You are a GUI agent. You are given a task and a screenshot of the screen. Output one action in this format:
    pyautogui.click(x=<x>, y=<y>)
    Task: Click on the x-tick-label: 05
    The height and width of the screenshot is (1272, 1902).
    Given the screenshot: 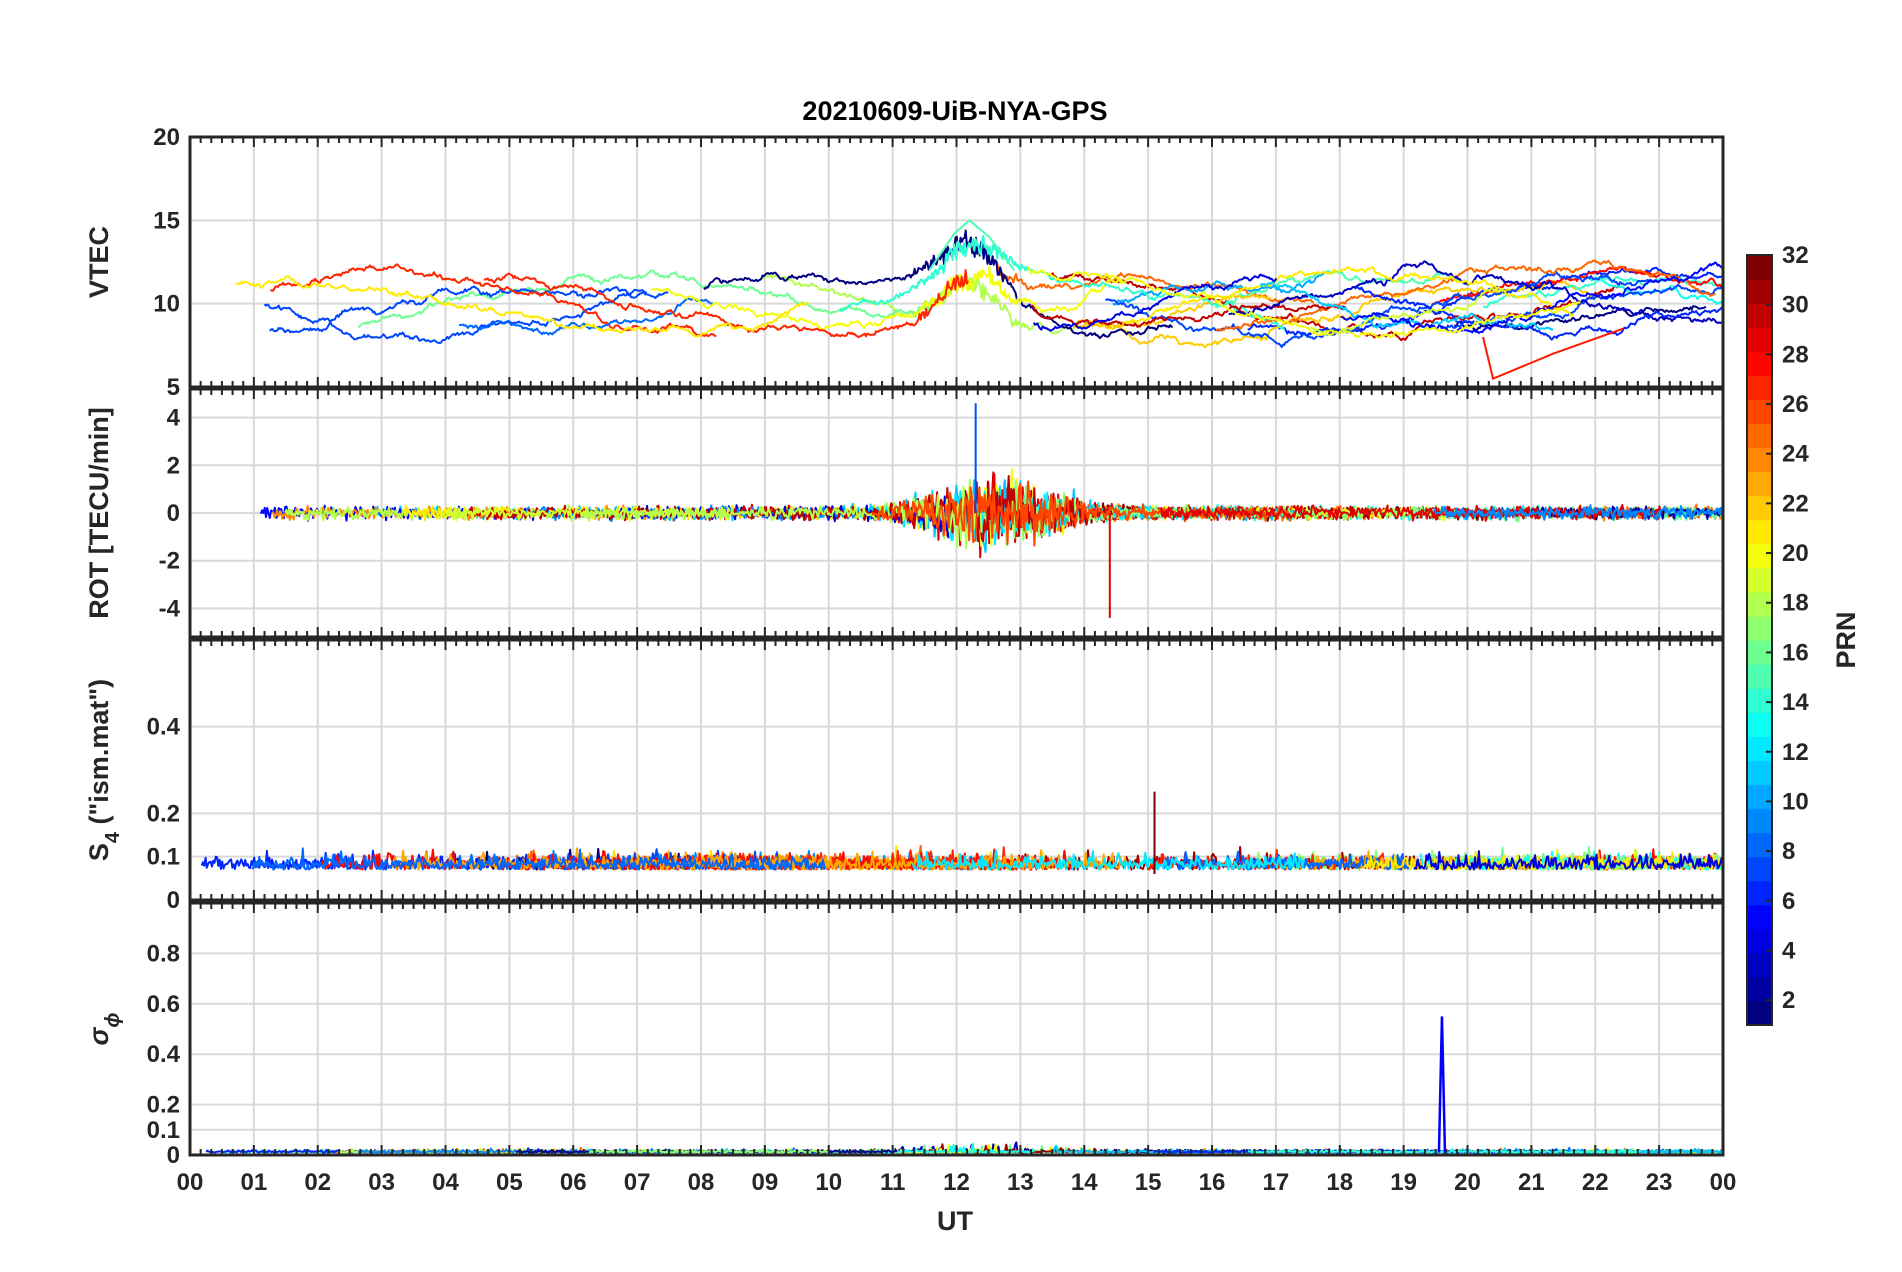 What is the action you would take?
    pyautogui.click(x=509, y=1182)
    